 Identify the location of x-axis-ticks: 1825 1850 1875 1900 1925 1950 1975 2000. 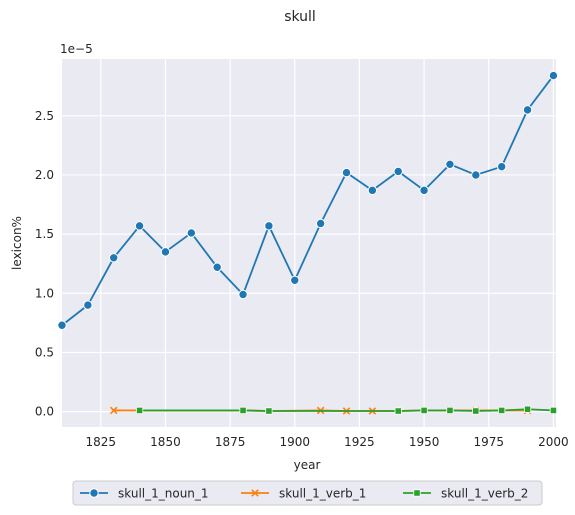
(327, 442).